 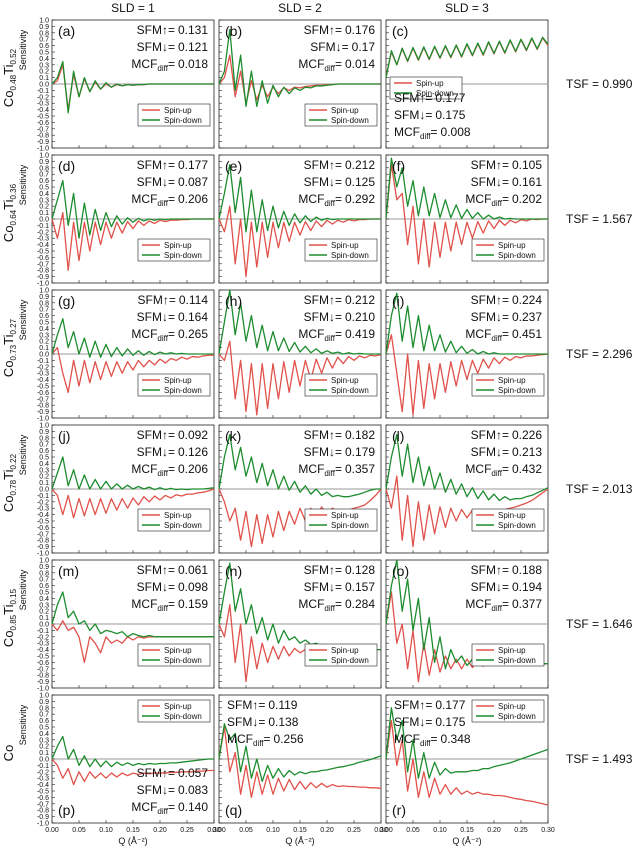 I want to click on tsf-label: TSF = 2.013, so click(x=599, y=489).